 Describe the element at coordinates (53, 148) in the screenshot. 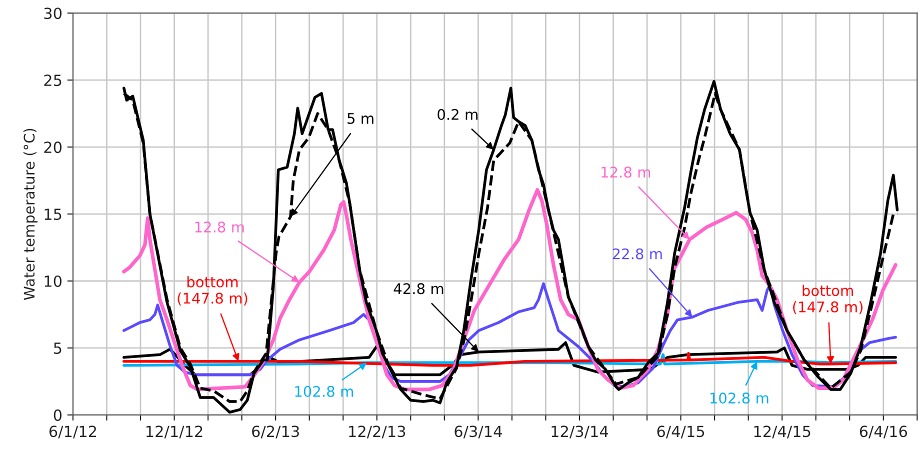

I see `y-tick-label: 20` at that location.